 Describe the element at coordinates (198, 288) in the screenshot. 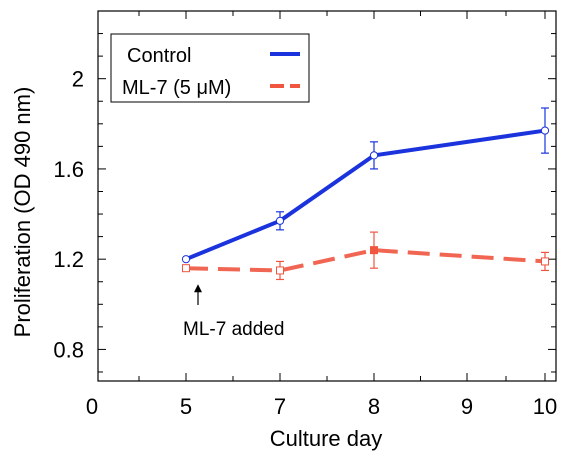

I see `annotation-arrowhead` at that location.